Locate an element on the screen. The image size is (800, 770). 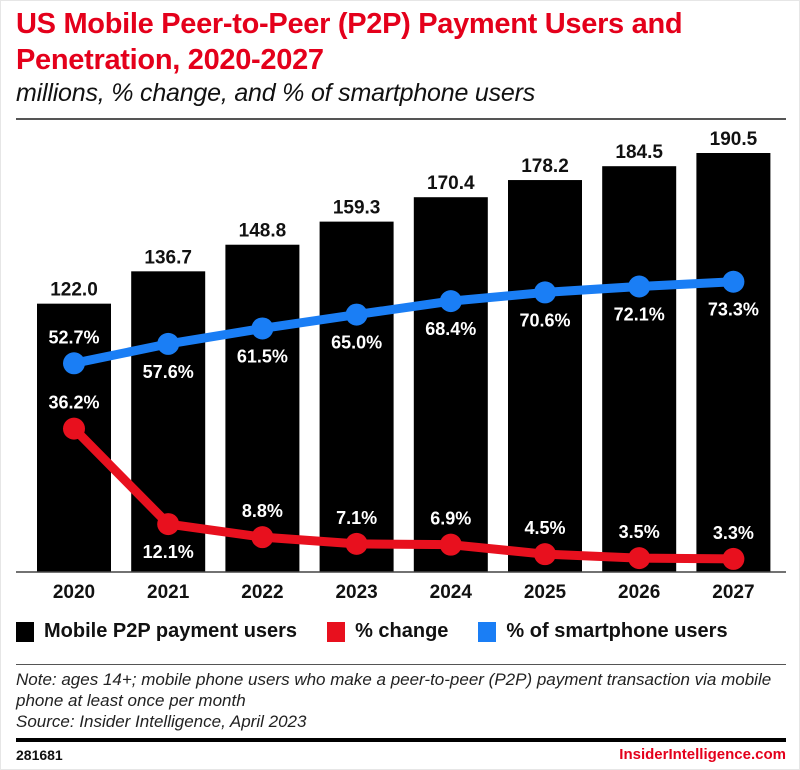
bar-2025 is located at coordinates (545, 376).